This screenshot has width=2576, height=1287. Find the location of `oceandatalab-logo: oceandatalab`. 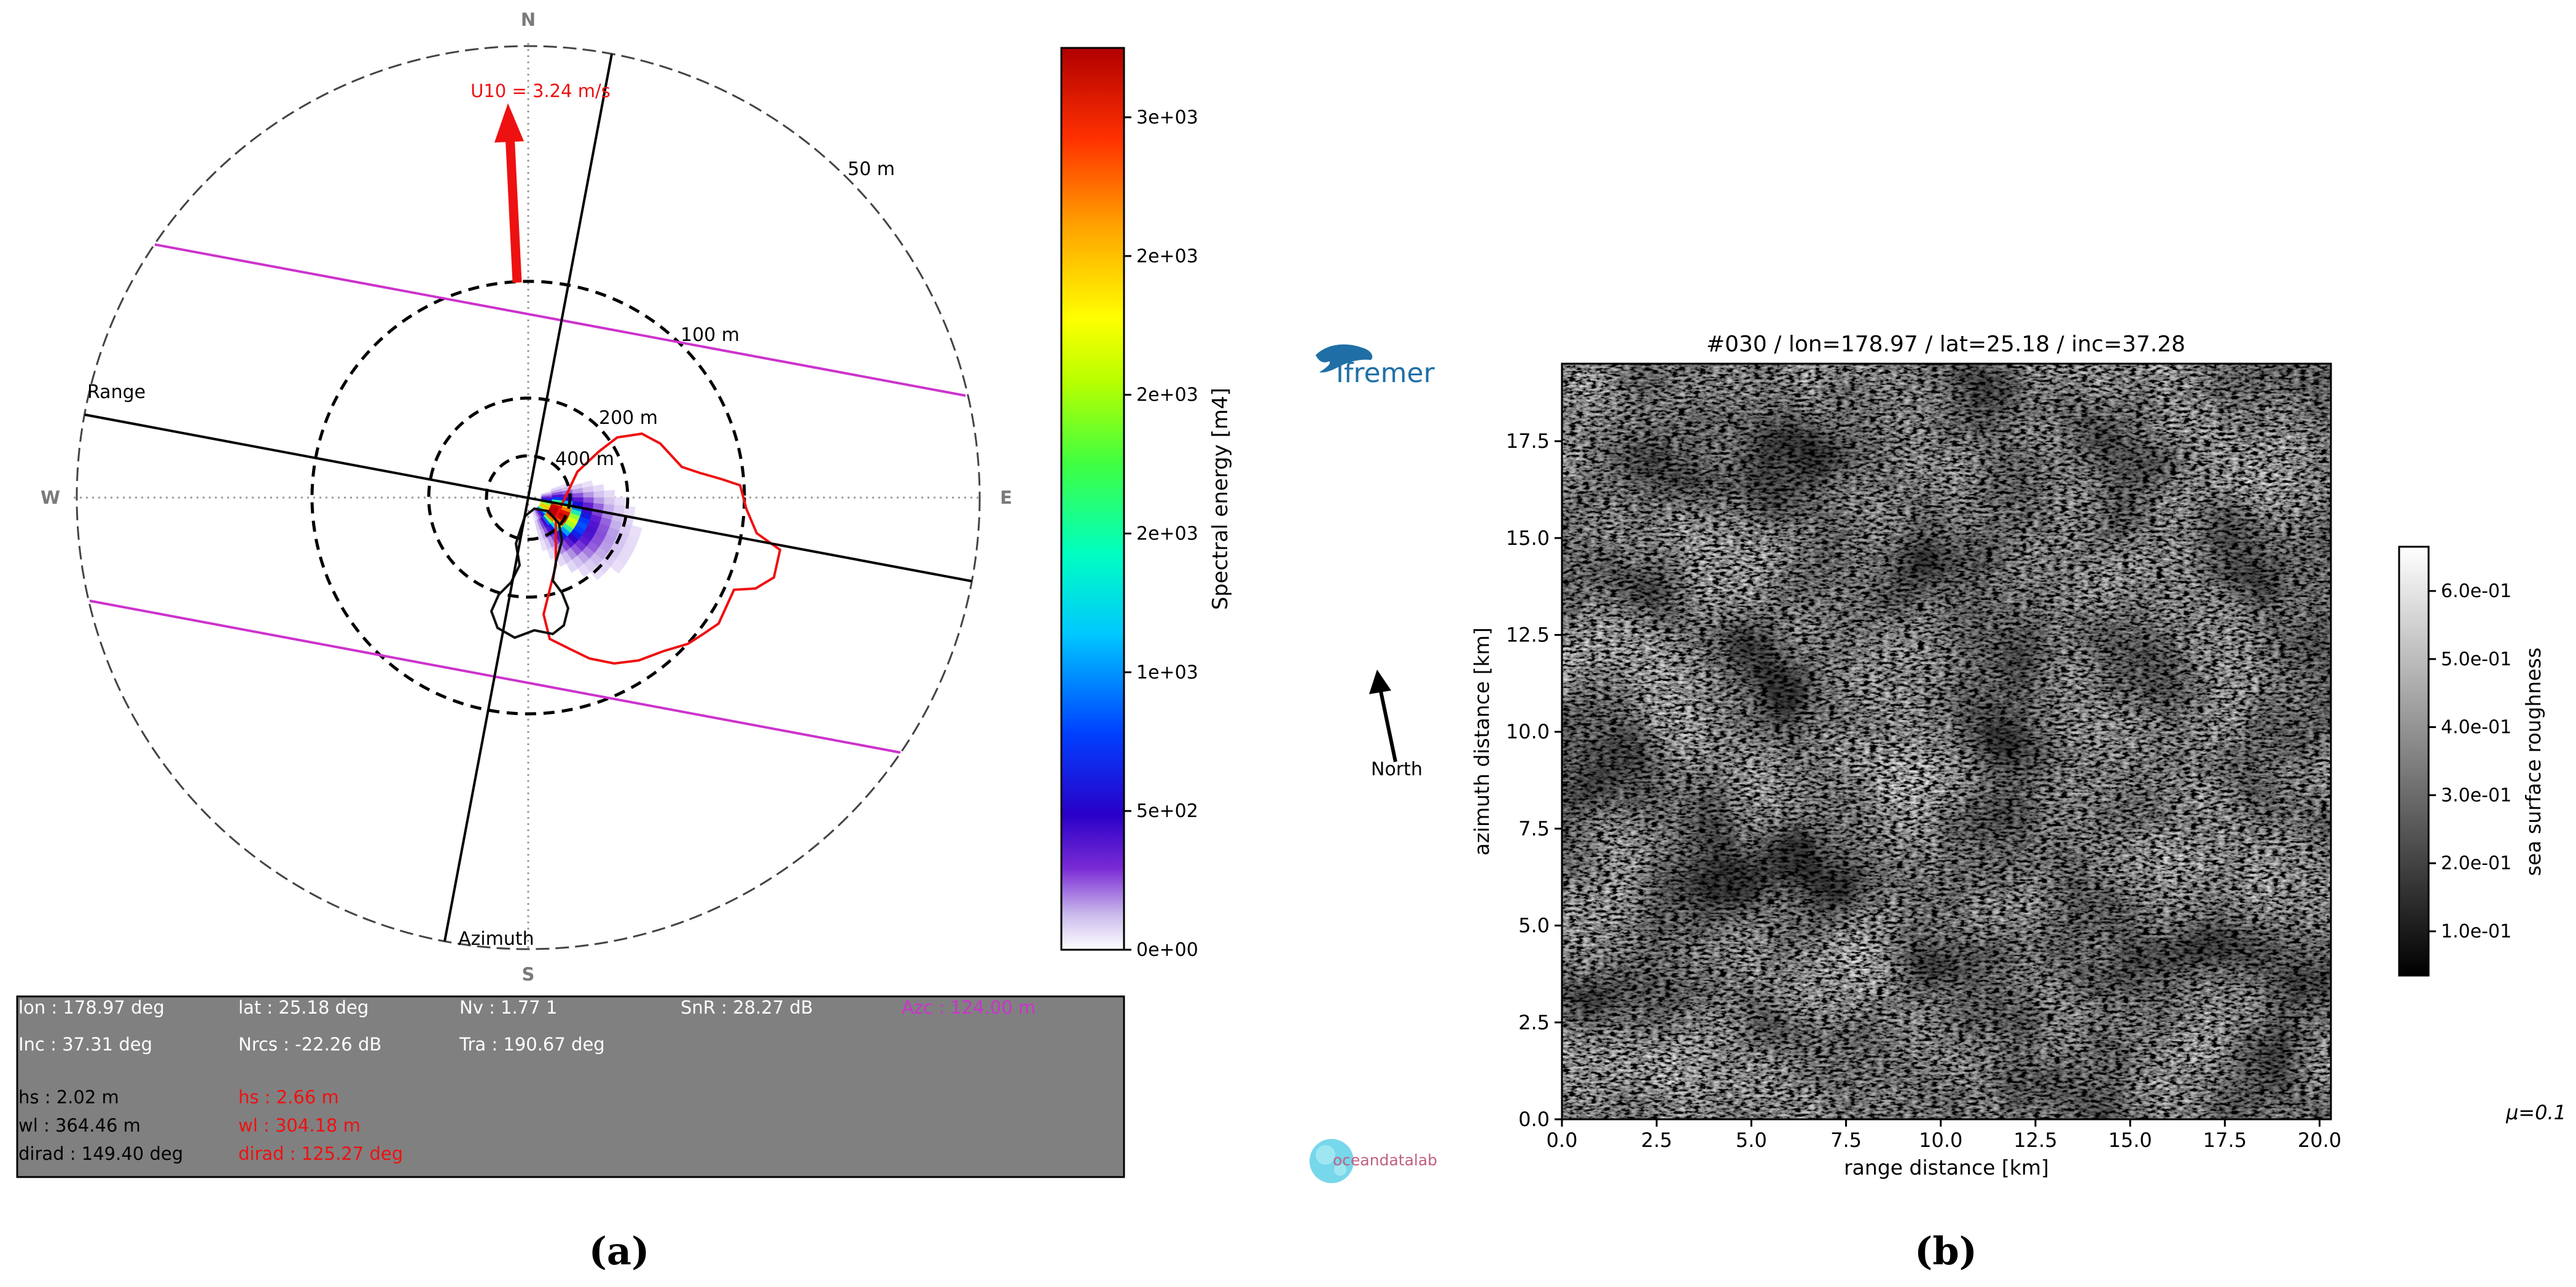

oceandatalab-logo: oceandatalab is located at coordinates (1373, 1161).